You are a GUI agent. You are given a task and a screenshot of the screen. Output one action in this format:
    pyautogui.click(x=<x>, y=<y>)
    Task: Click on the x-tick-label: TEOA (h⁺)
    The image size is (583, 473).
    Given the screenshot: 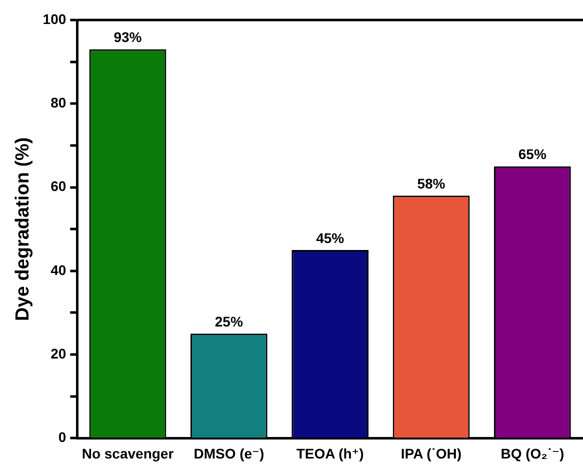 What is the action you would take?
    pyautogui.click(x=330, y=453)
    